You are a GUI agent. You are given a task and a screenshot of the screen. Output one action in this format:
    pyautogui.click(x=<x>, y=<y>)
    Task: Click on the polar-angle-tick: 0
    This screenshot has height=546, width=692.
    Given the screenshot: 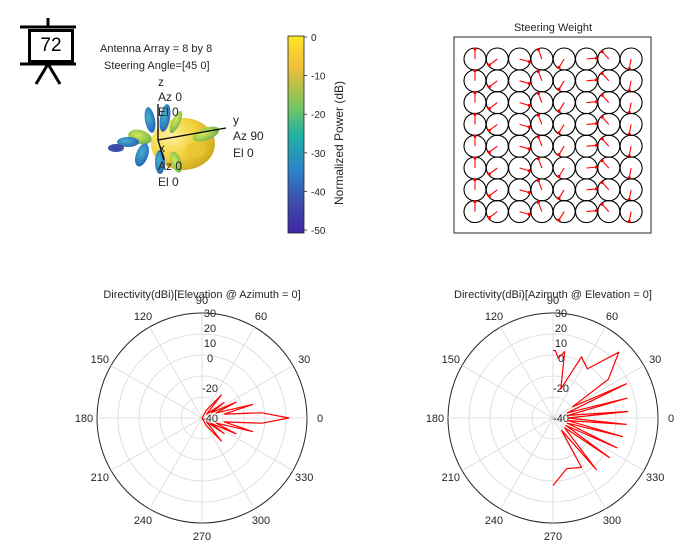 What is the action you would take?
    pyautogui.click(x=671, y=419)
    